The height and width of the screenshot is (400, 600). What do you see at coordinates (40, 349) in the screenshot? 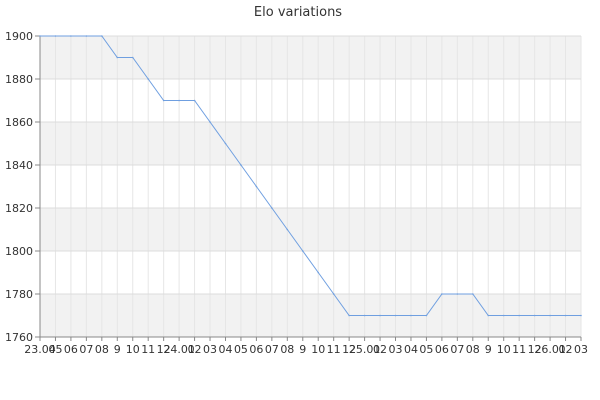
I see `x-tick-label: 23.04` at bounding box center [40, 349].